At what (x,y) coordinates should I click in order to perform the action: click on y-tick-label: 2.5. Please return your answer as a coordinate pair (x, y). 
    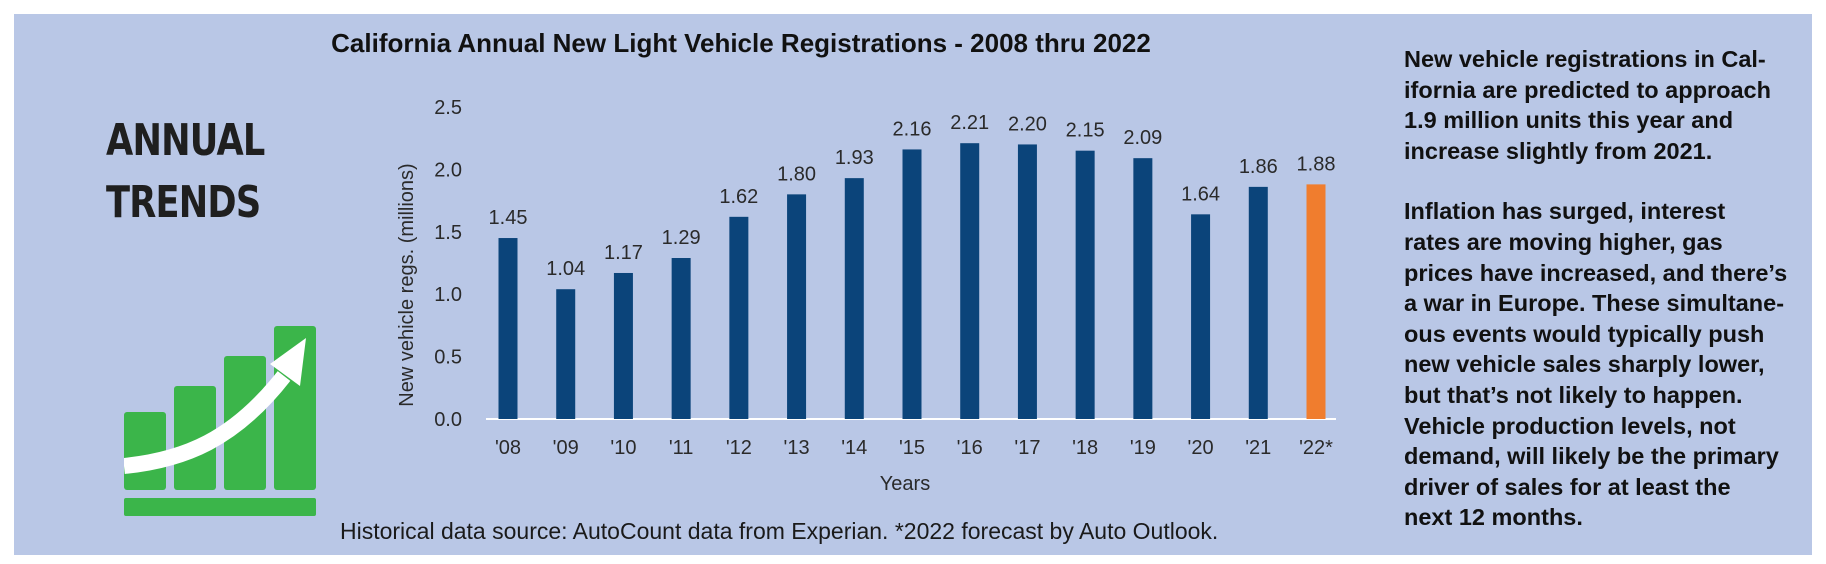
    Looking at the image, I should click on (448, 108).